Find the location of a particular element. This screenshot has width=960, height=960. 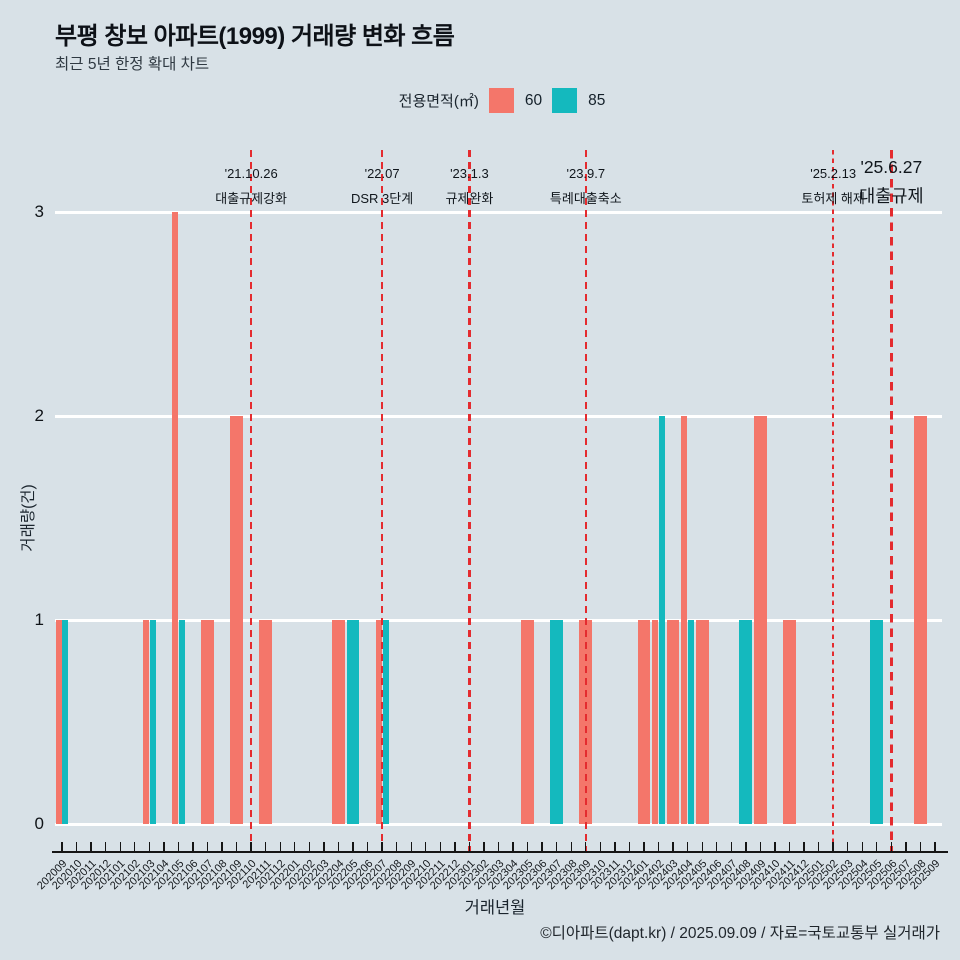

annotation-label-202207: DSR 3단계 is located at coordinates (382, 198).